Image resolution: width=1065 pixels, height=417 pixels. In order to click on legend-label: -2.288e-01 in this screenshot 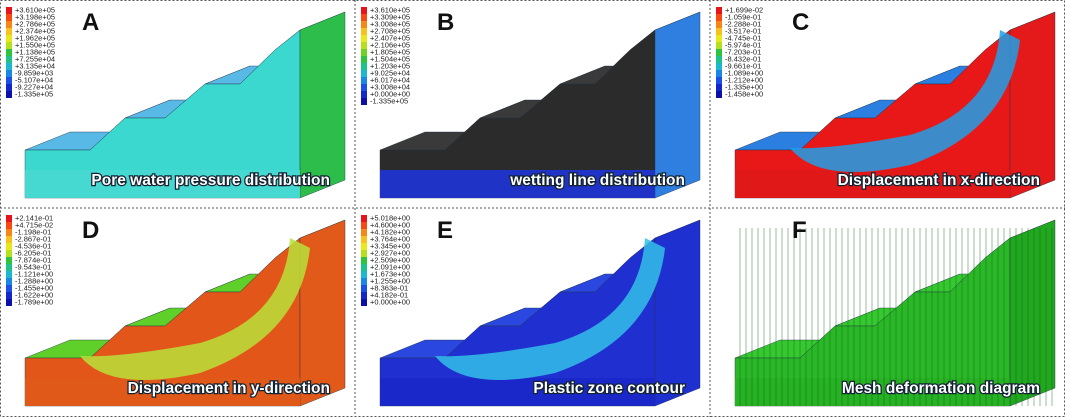, I will do `click(743, 23)`.